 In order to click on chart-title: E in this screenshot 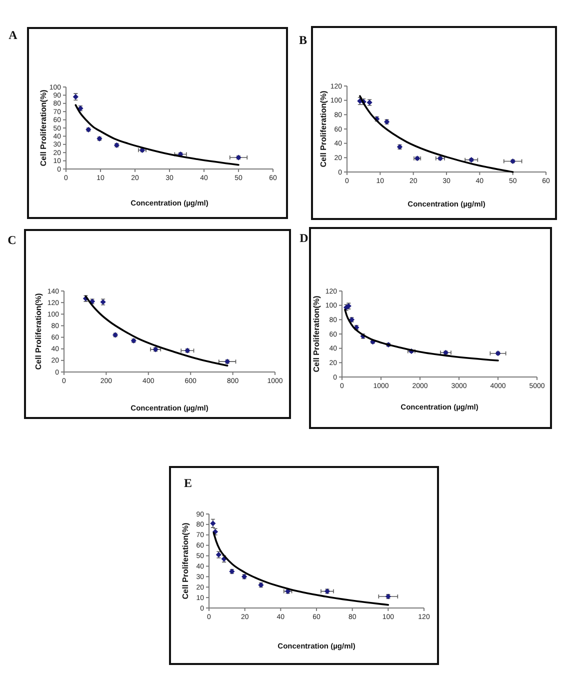, I will do `click(188, 483)`.